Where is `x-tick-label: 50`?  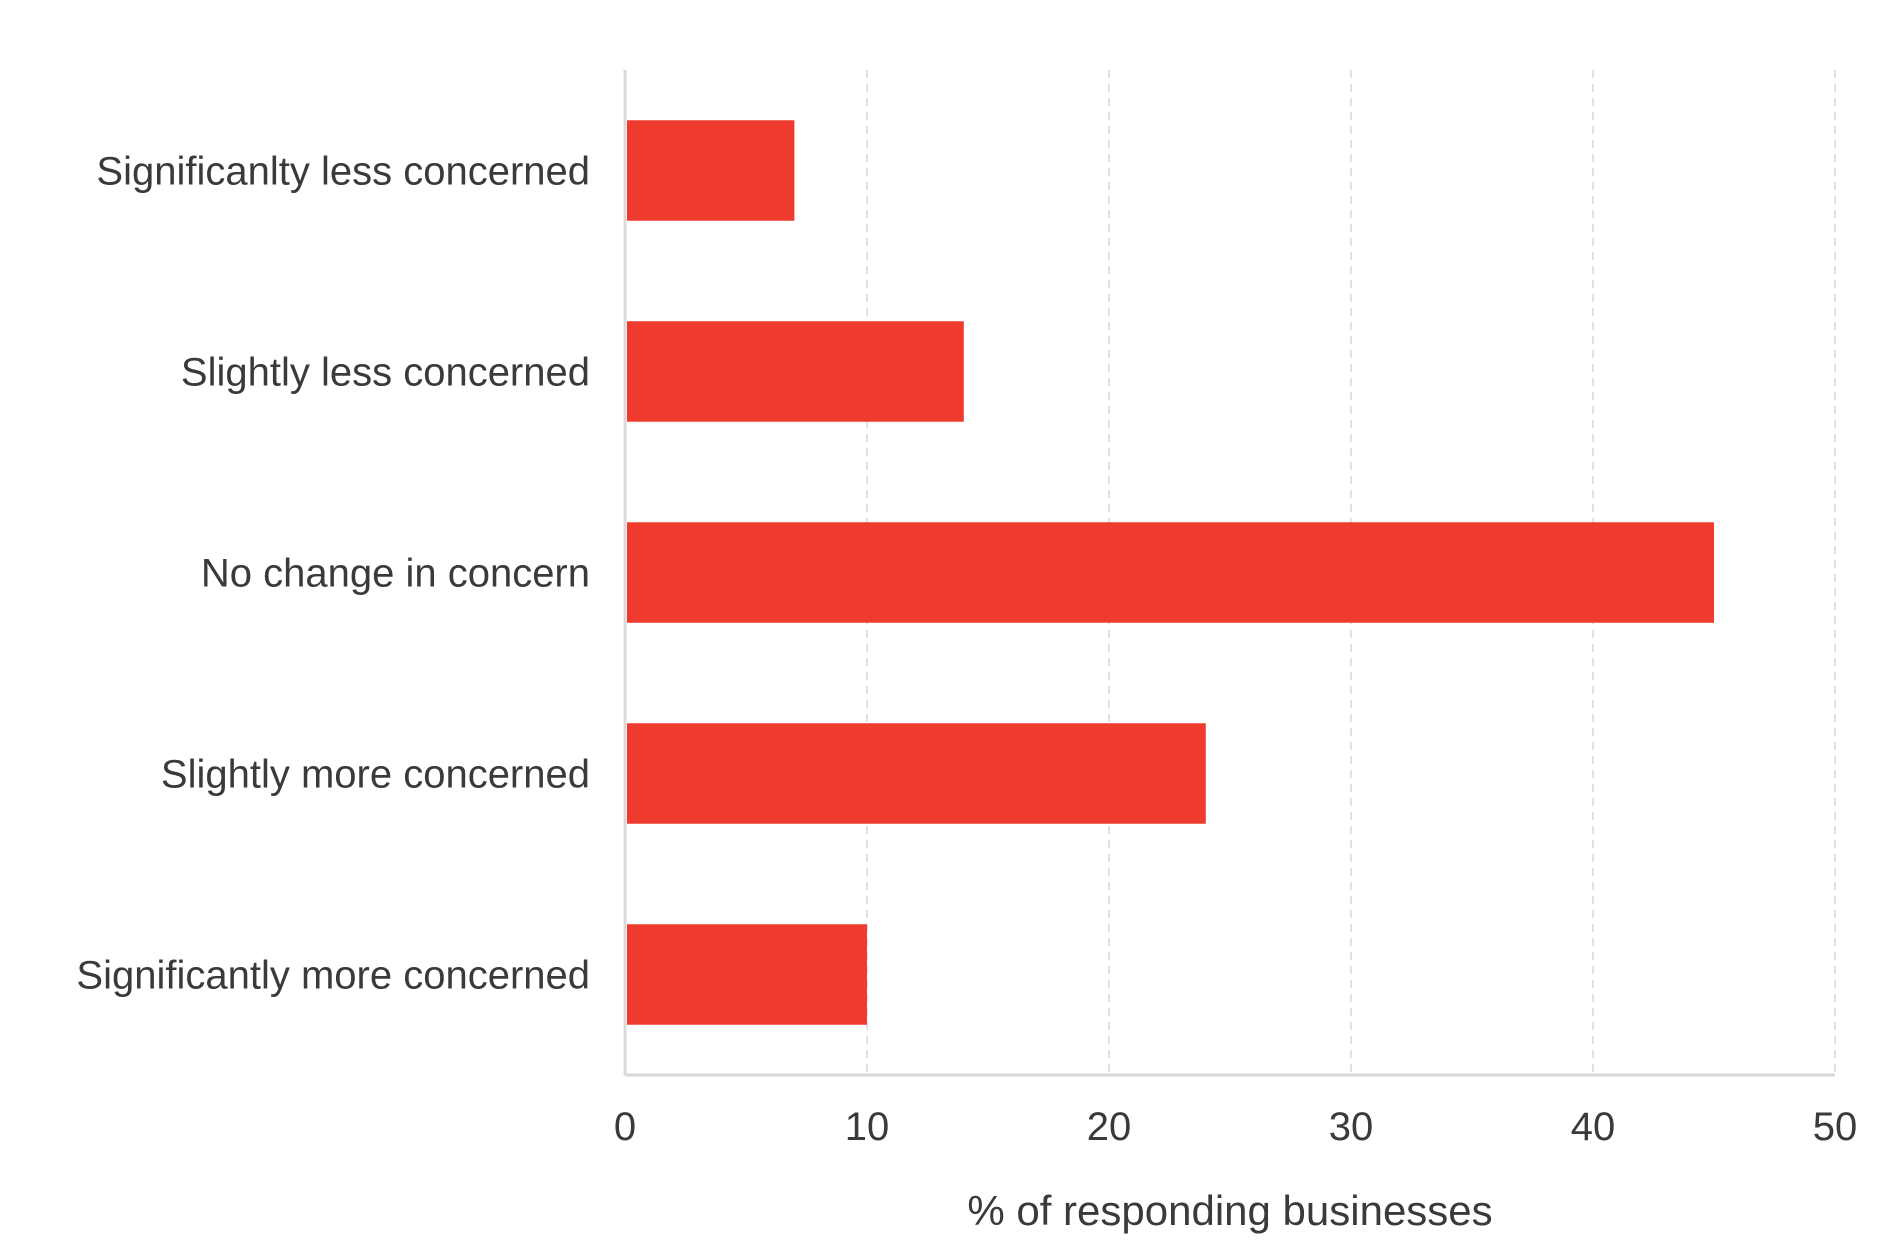 x-tick-label: 50 is located at coordinates (1835, 1127).